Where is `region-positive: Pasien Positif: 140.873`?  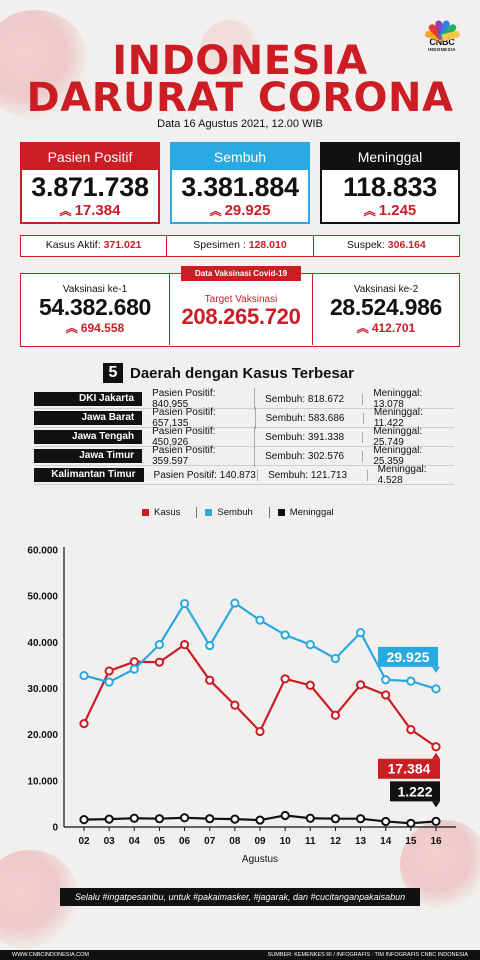
region-positive: Pasien Positif: 140.873 is located at coordinates (201, 475).